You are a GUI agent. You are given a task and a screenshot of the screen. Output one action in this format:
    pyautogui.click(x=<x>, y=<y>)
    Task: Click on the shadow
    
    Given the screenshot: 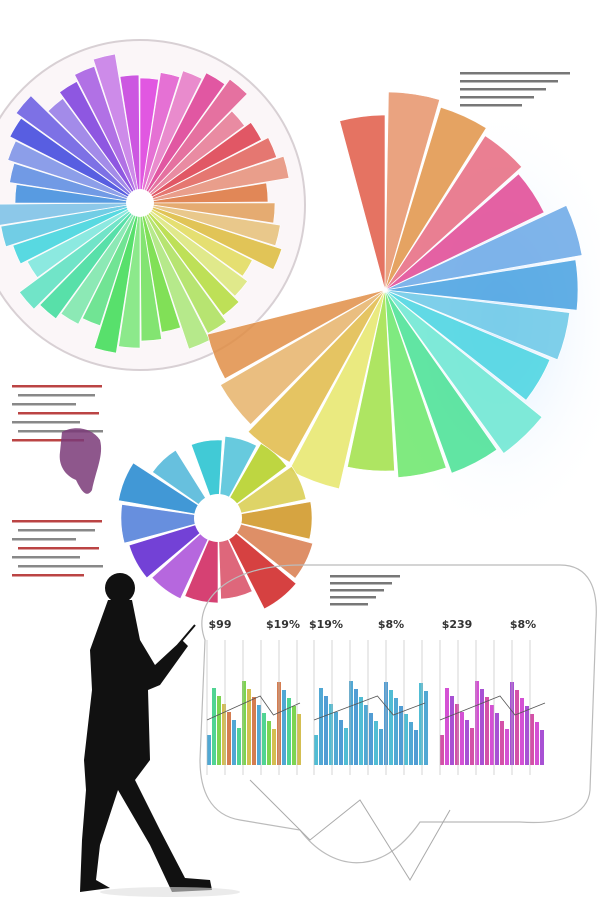 What is the action you would take?
    pyautogui.click(x=170, y=892)
    